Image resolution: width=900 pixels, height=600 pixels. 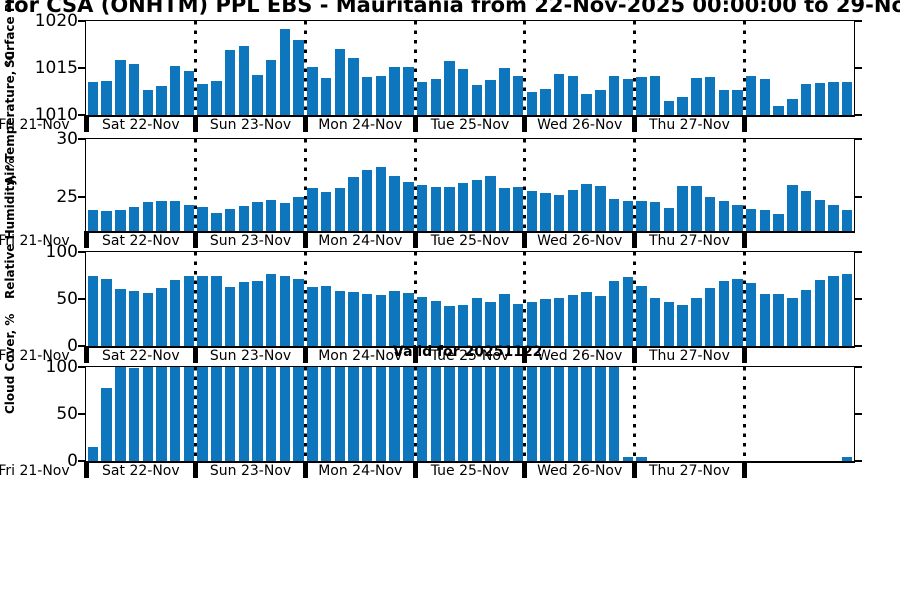 What do you see at coordinates (470, 125) in the screenshot?
I see `x-tick-label: Tue 25-Nov` at bounding box center [470, 125].